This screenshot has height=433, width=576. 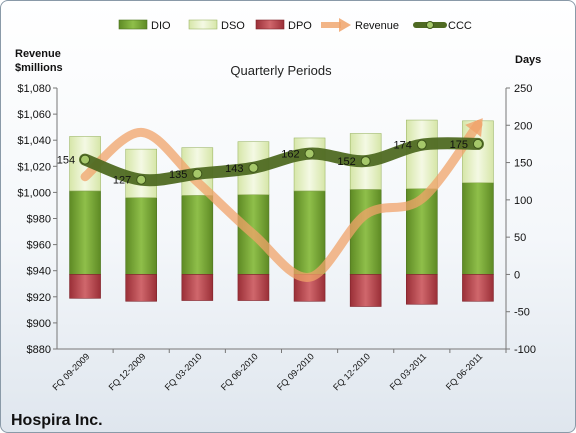 What do you see at coordinates (39, 298) in the screenshot?
I see `left-axis-tick-label: $920` at bounding box center [39, 298].